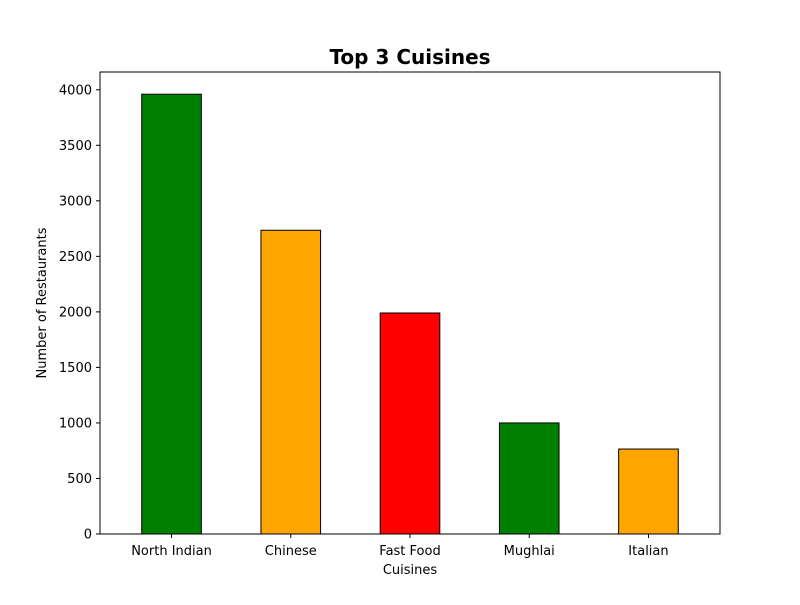 This screenshot has height=605, width=800. I want to click on y-tick-label: 2500, so click(75, 257).